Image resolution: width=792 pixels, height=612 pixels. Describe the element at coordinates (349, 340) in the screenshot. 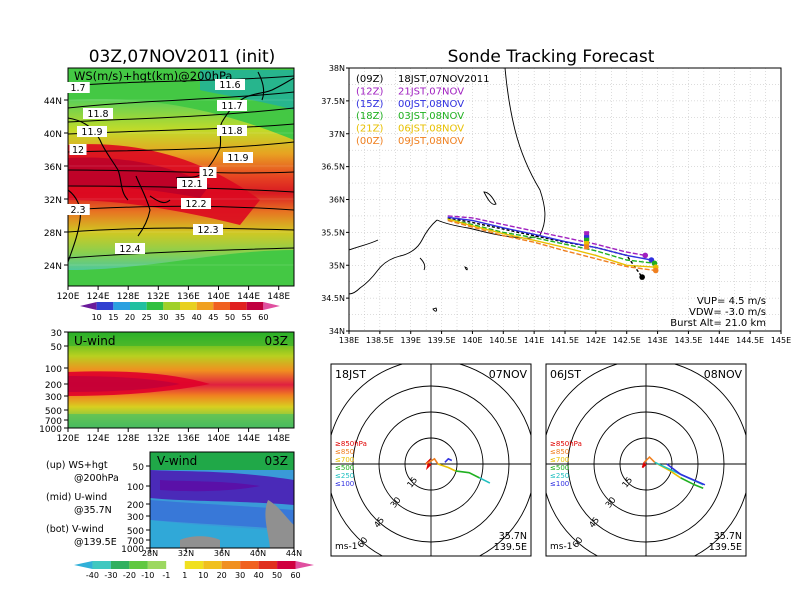

I see `trk-lon-label: 138E` at that location.